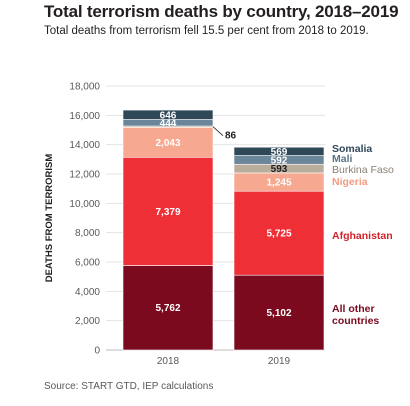  I want to click on bar-segment-somalia-2019, so click(279, 151).